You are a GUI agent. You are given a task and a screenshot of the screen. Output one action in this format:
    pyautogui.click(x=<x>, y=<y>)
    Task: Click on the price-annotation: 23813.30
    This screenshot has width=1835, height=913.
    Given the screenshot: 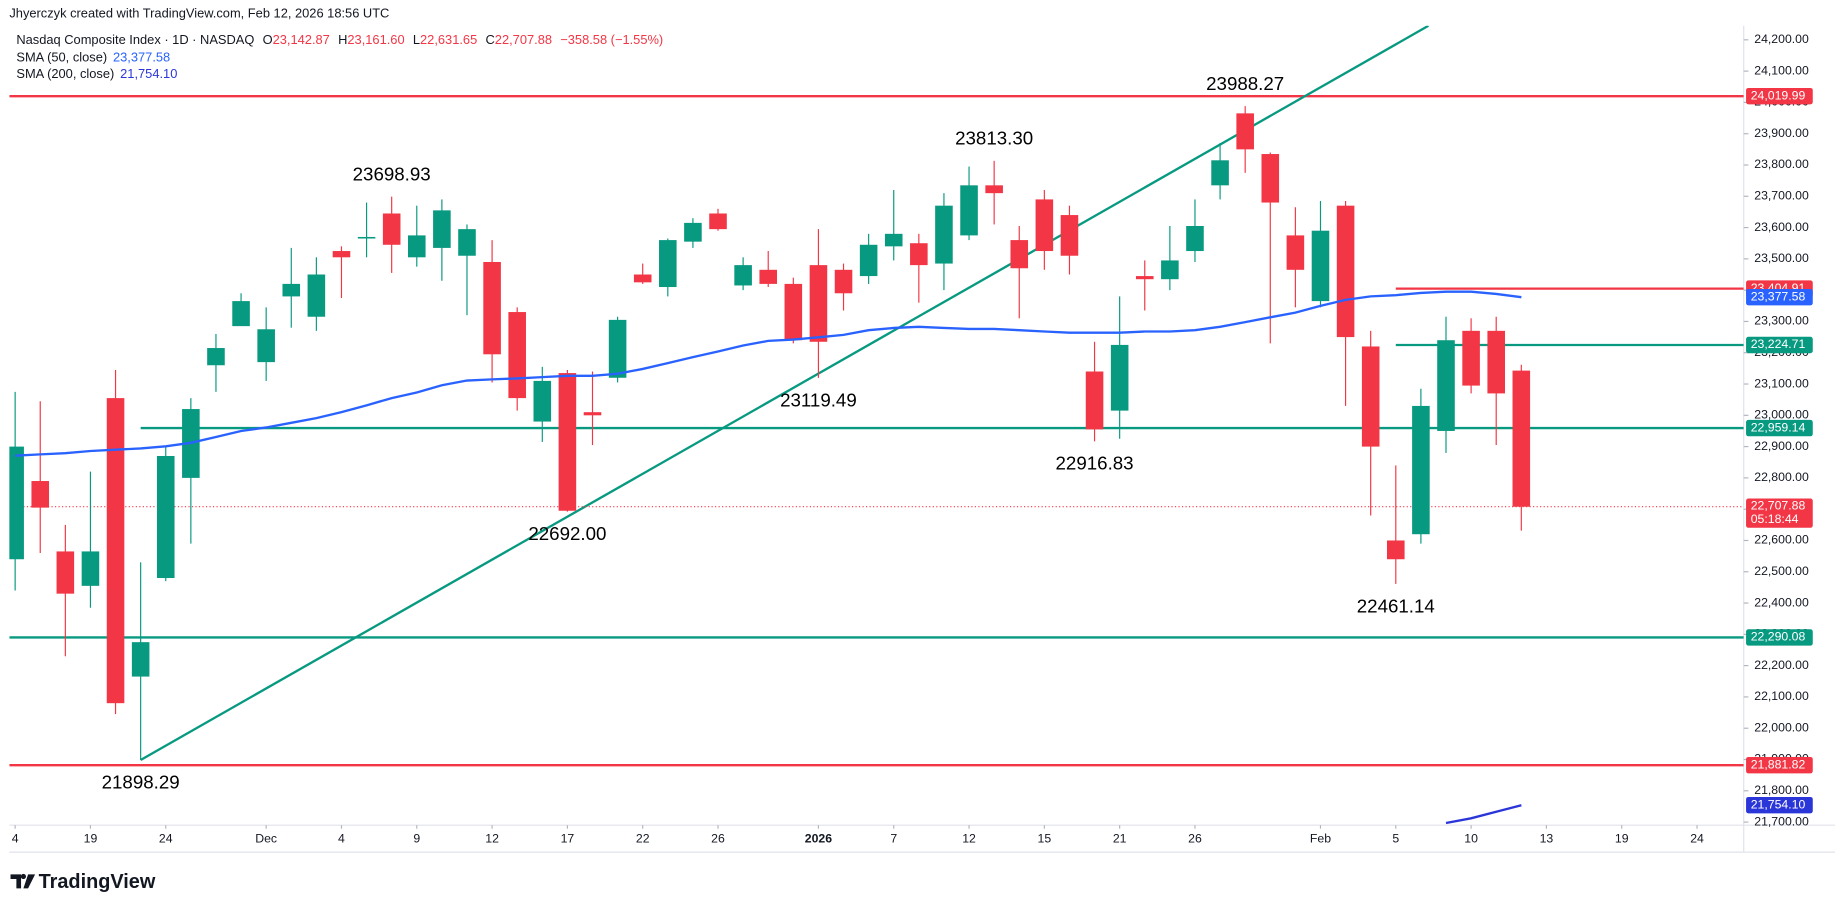 What is the action you would take?
    pyautogui.click(x=994, y=138)
    